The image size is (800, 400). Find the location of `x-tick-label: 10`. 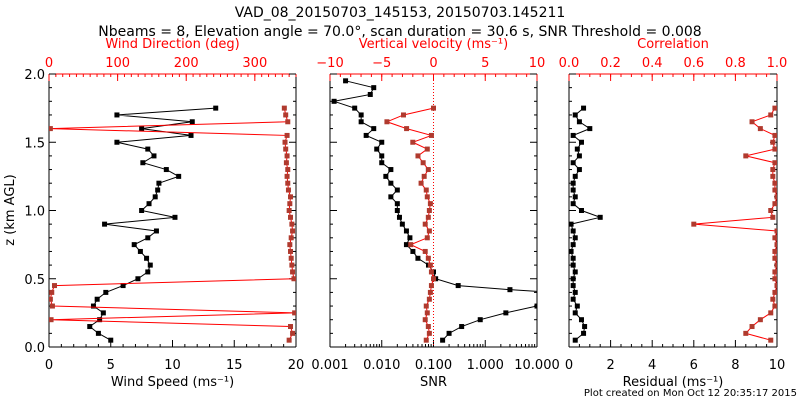

x-tick-label: 10 is located at coordinates (777, 365).